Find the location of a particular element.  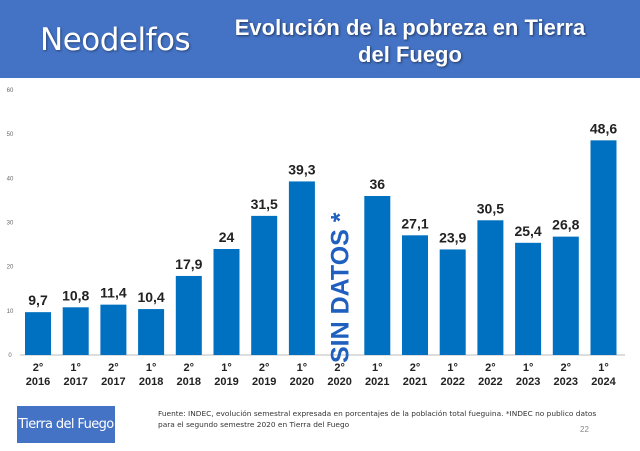

data-label: 24 is located at coordinates (227, 237).